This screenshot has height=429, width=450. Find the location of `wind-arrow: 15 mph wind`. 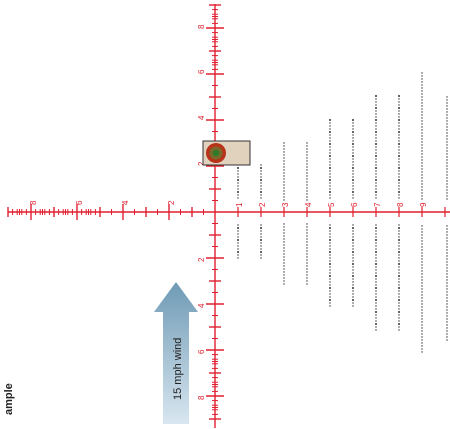

wind-arrow: 15 mph wind is located at coordinates (176, 353).